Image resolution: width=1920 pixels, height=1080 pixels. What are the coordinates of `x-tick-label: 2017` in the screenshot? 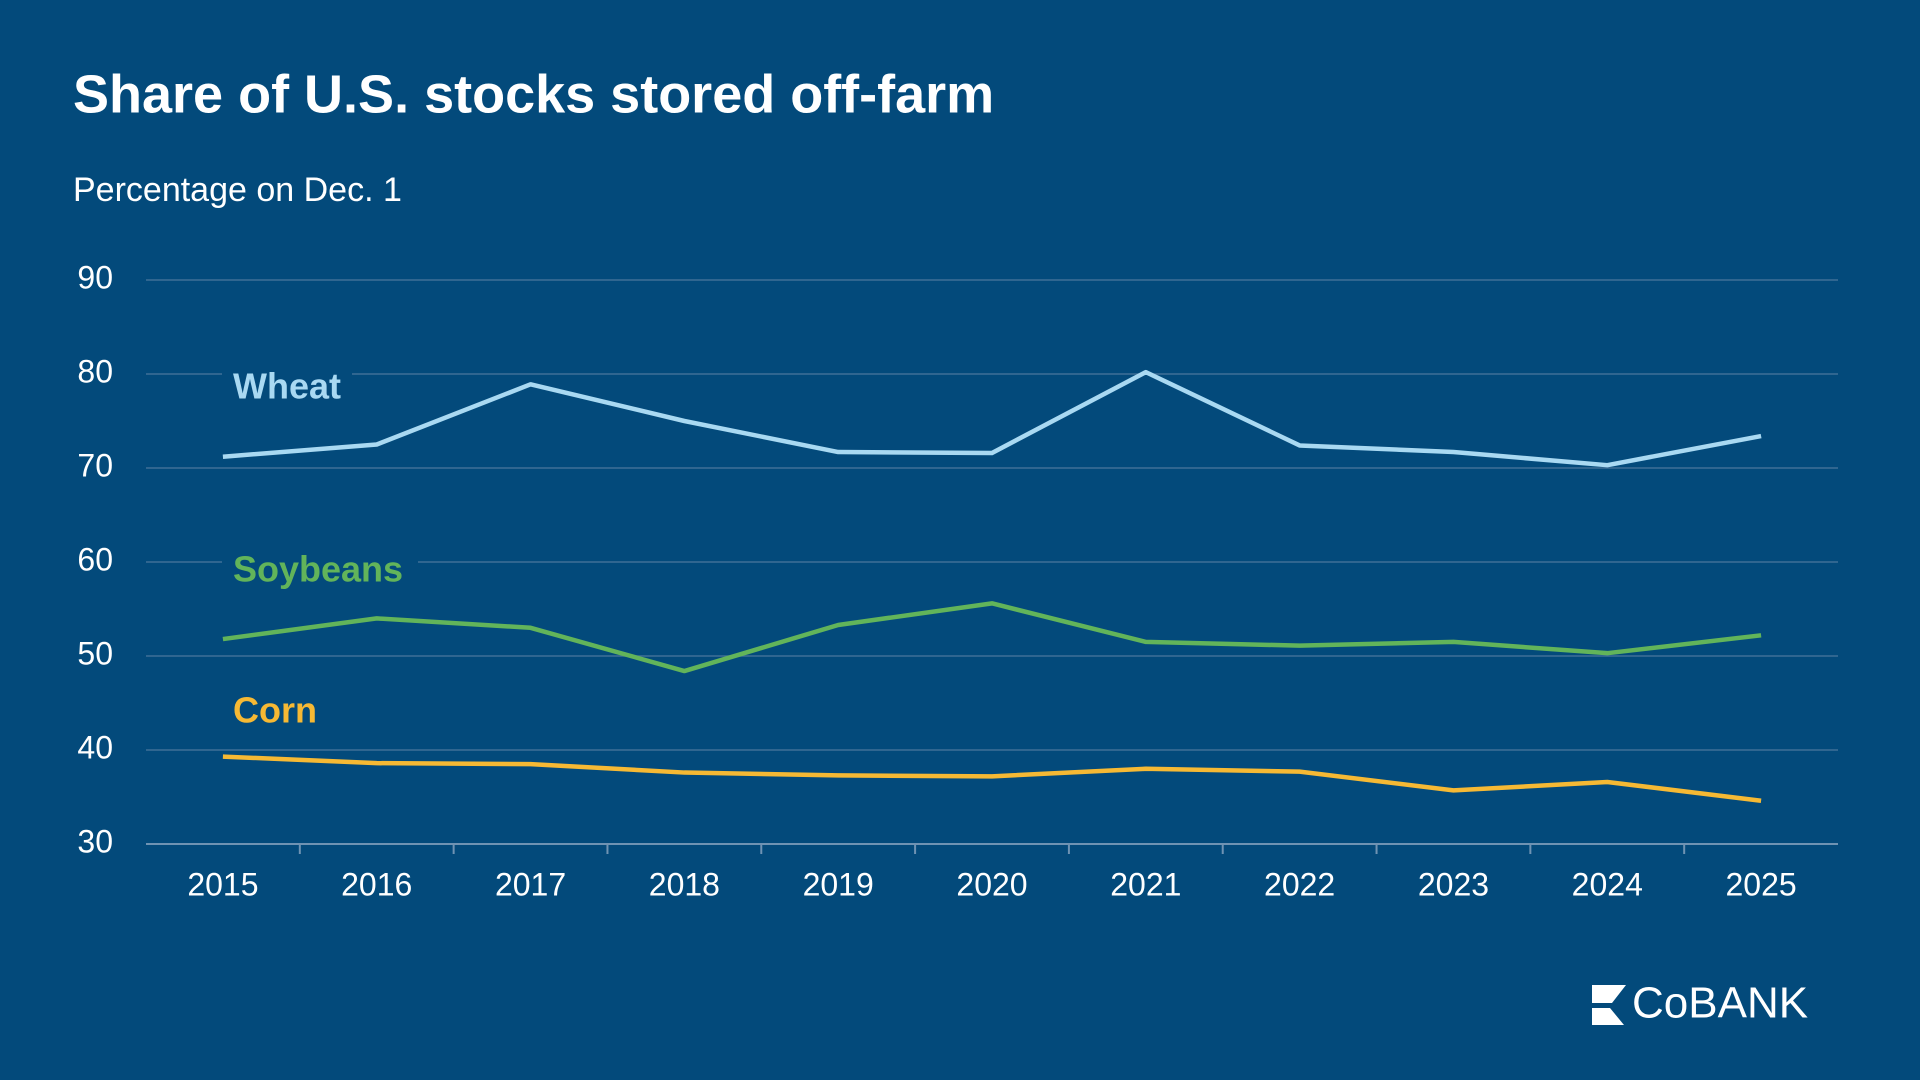 It's located at (530, 884).